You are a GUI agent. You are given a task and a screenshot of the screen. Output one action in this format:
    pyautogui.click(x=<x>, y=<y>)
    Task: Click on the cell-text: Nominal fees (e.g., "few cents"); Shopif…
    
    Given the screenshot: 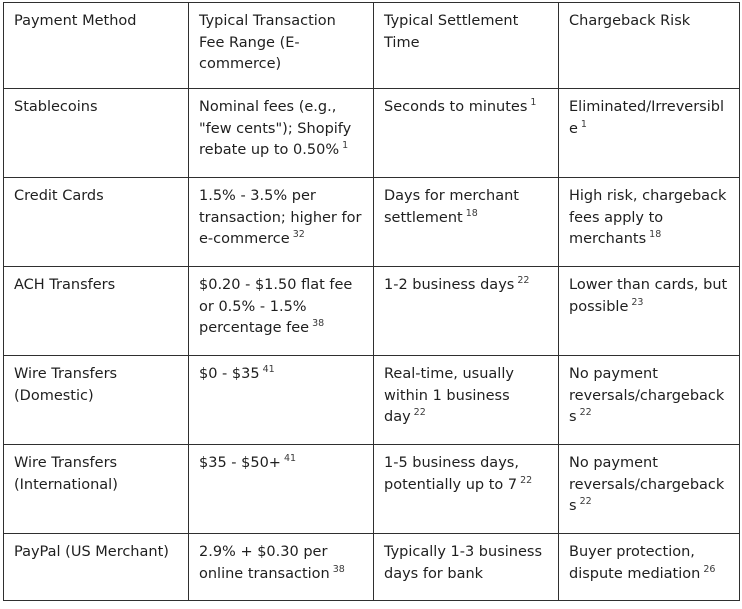 What is the action you would take?
    pyautogui.click(x=275, y=128)
    